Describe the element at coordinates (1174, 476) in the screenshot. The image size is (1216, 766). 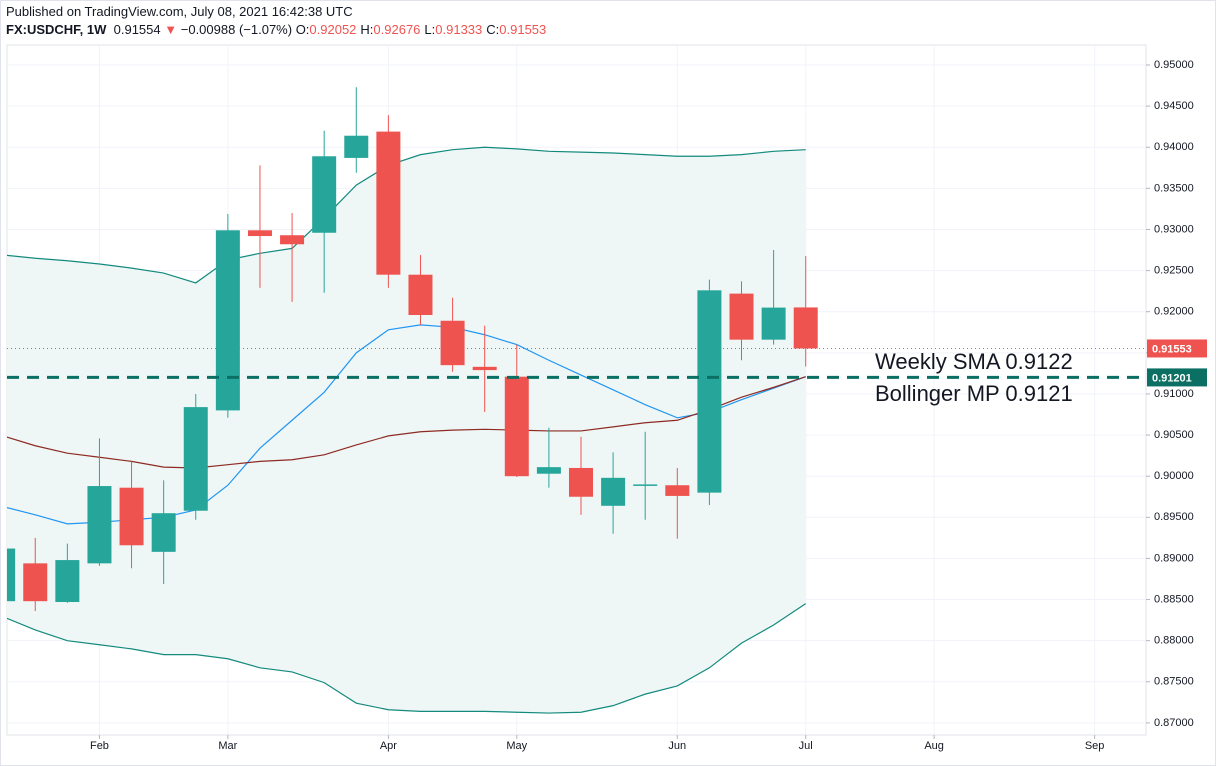
I see `y-tick-label: 0.90000` at that location.